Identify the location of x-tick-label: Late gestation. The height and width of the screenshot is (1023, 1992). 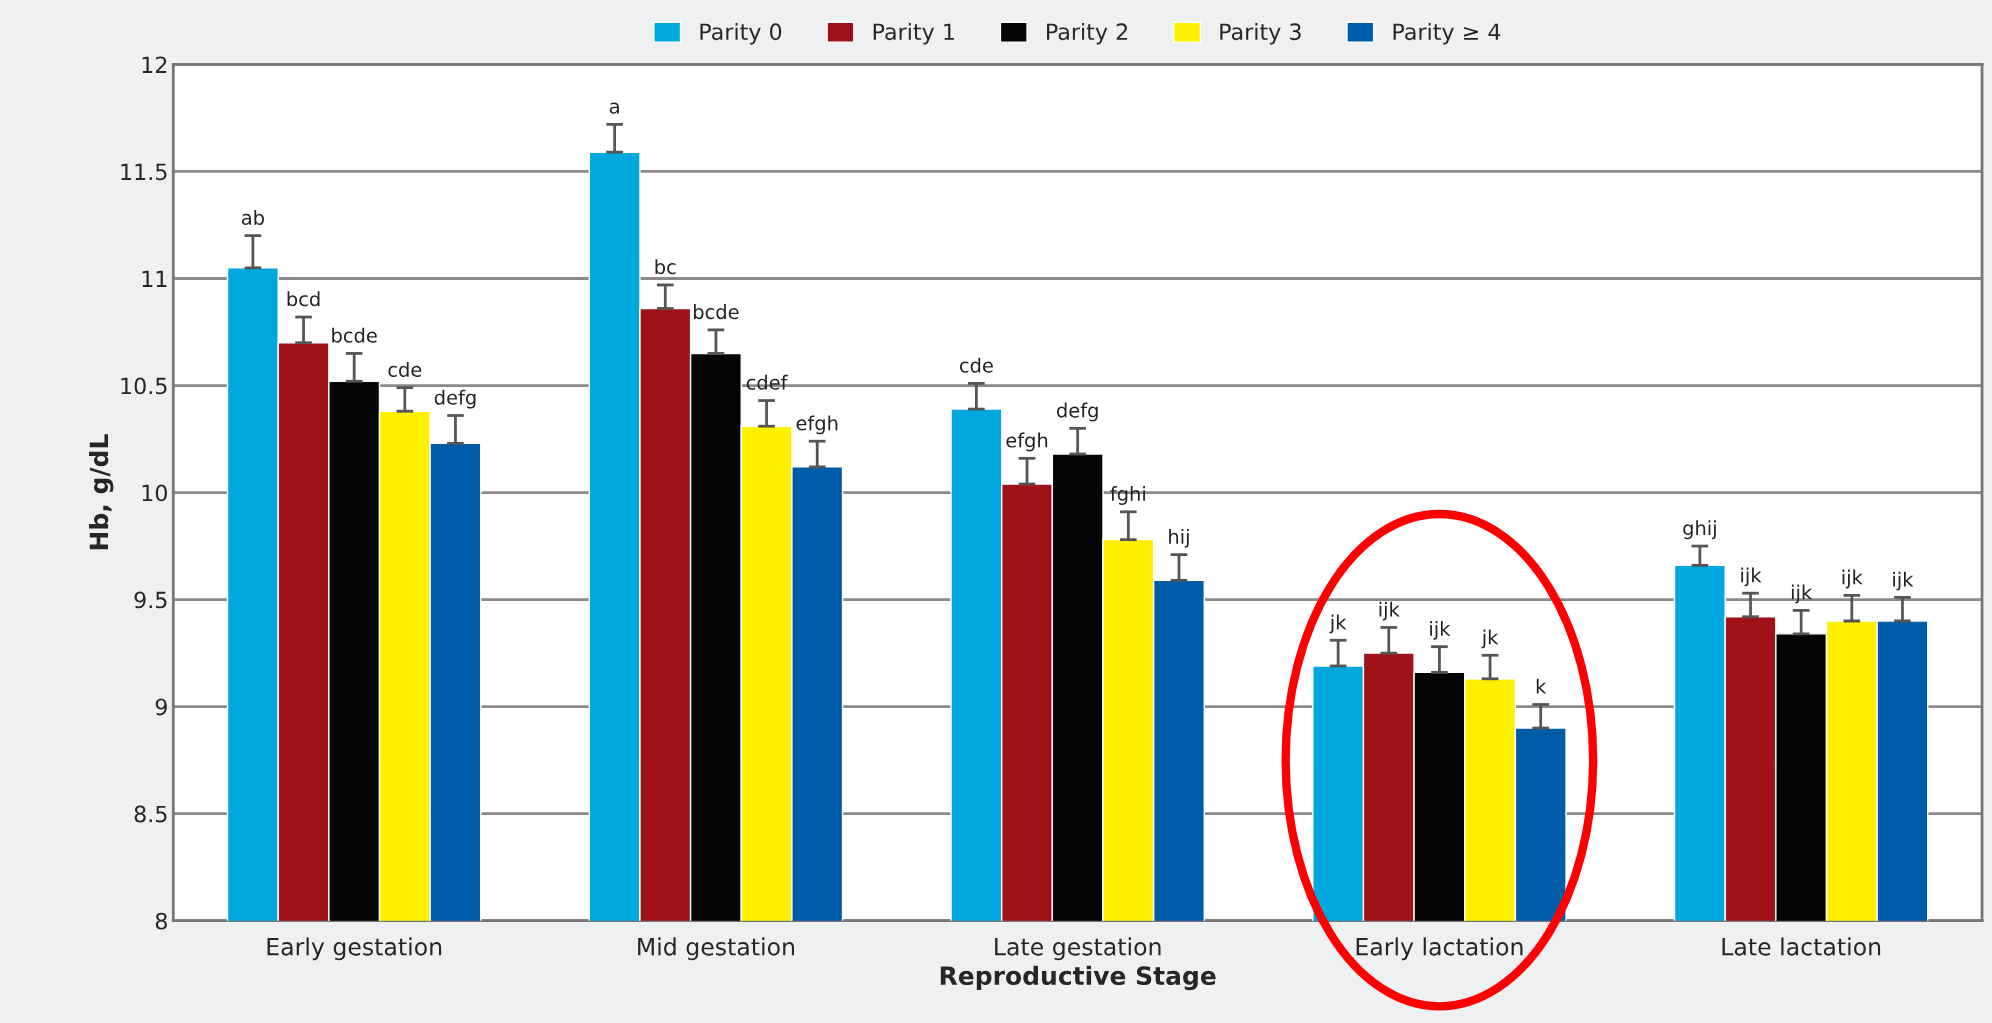
(1078, 949).